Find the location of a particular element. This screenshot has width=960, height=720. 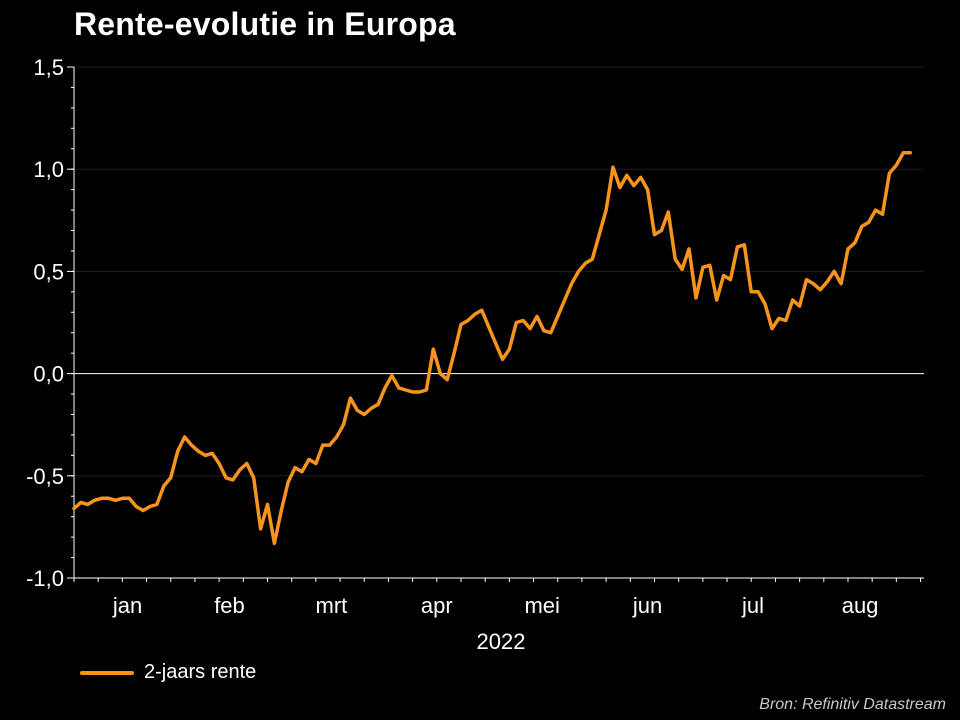

x-tick-label: jul is located at coordinates (752, 605).